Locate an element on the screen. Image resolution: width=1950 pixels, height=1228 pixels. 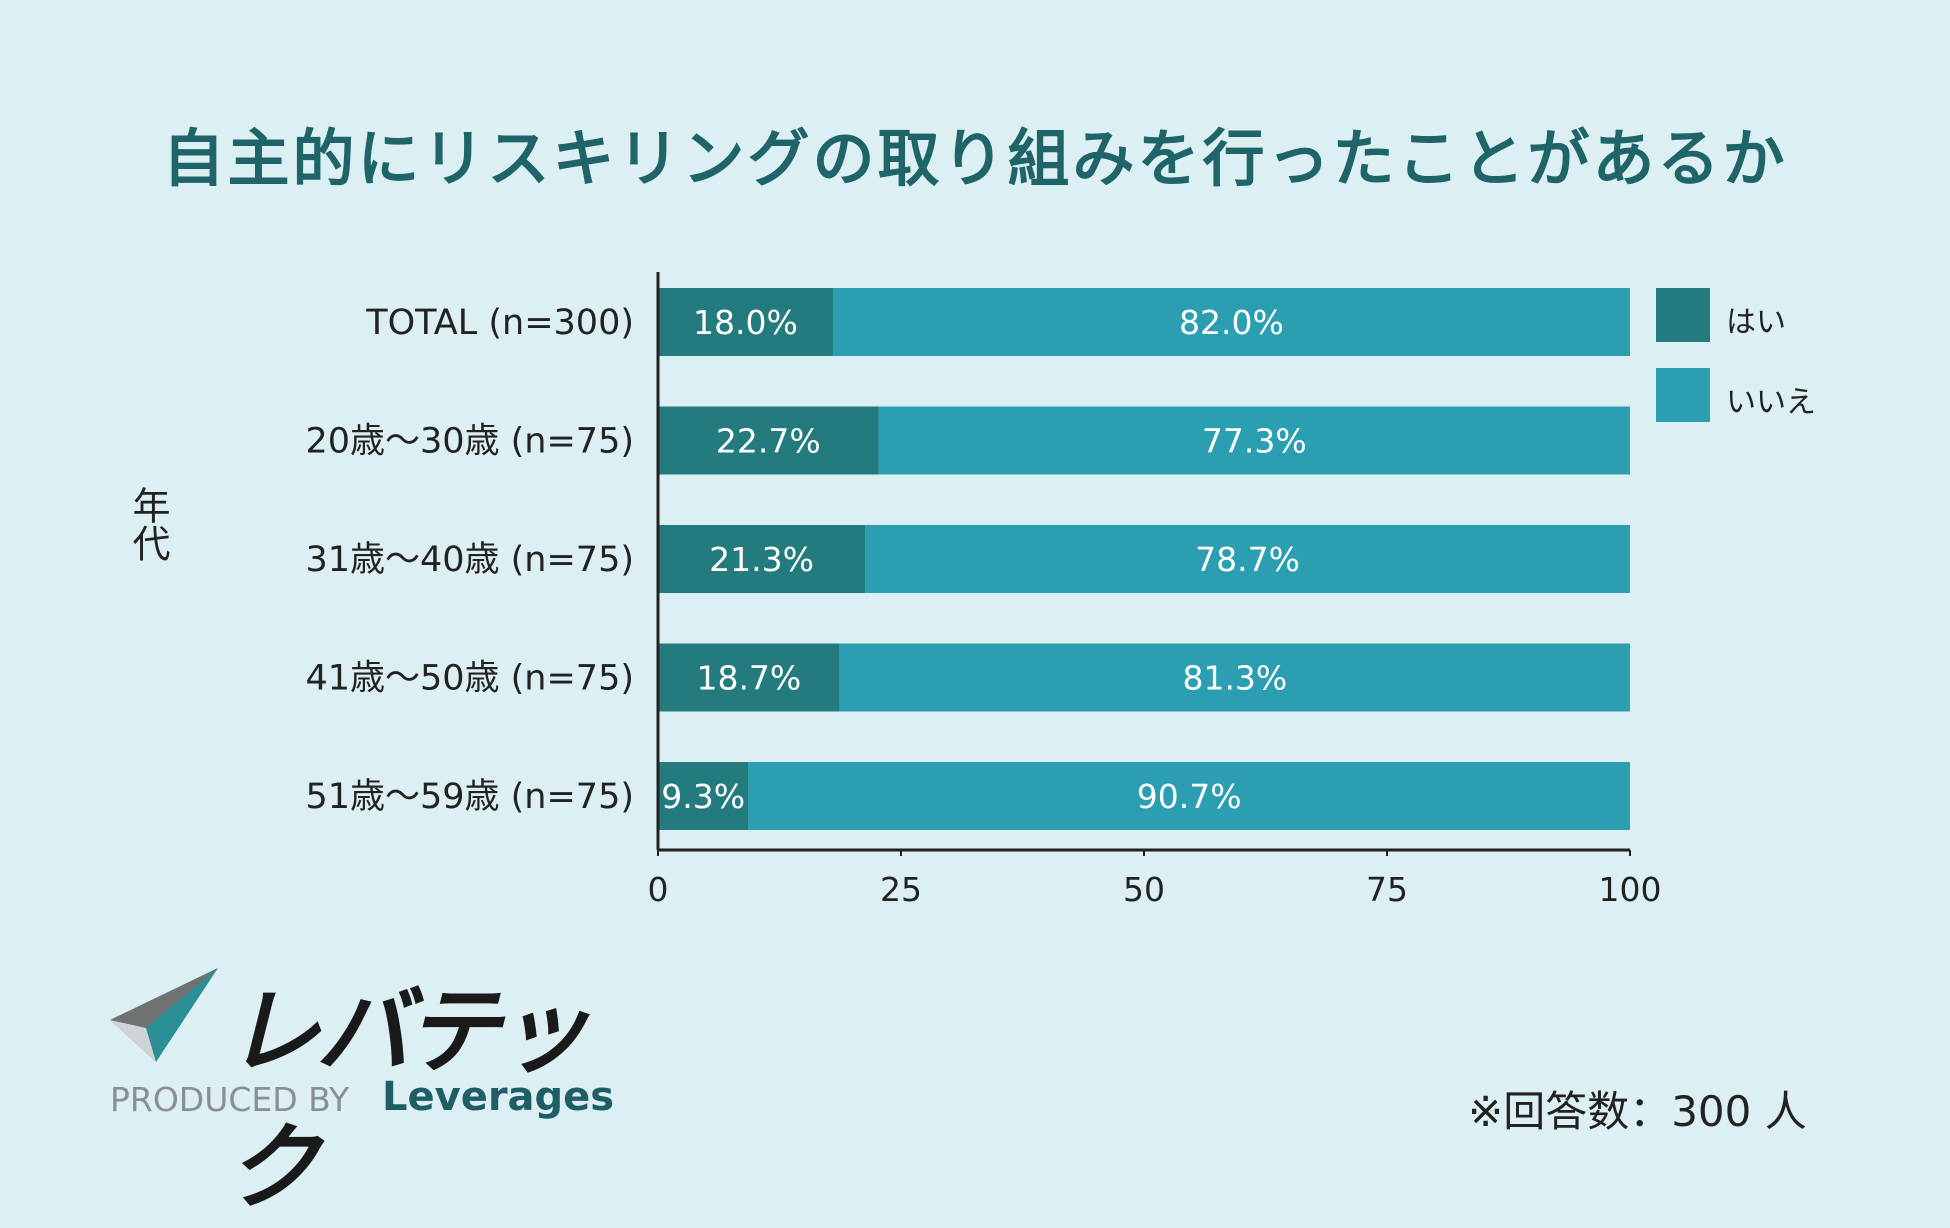
x-tick-label: 75 is located at coordinates (1387, 889).